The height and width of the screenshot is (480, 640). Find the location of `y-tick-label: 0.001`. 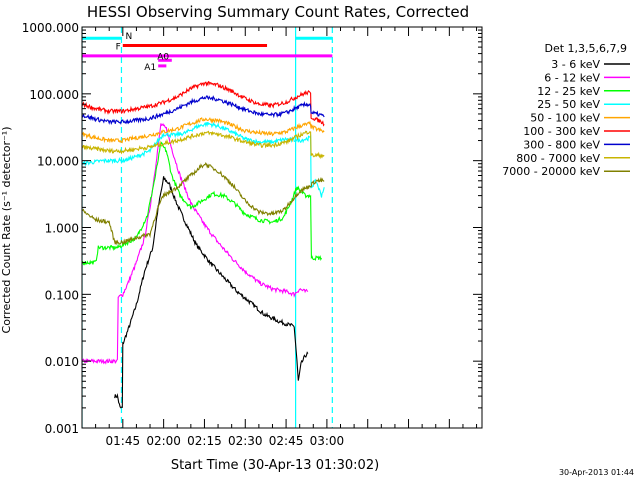

y-tick-label: 0.001 is located at coordinates (62, 429).